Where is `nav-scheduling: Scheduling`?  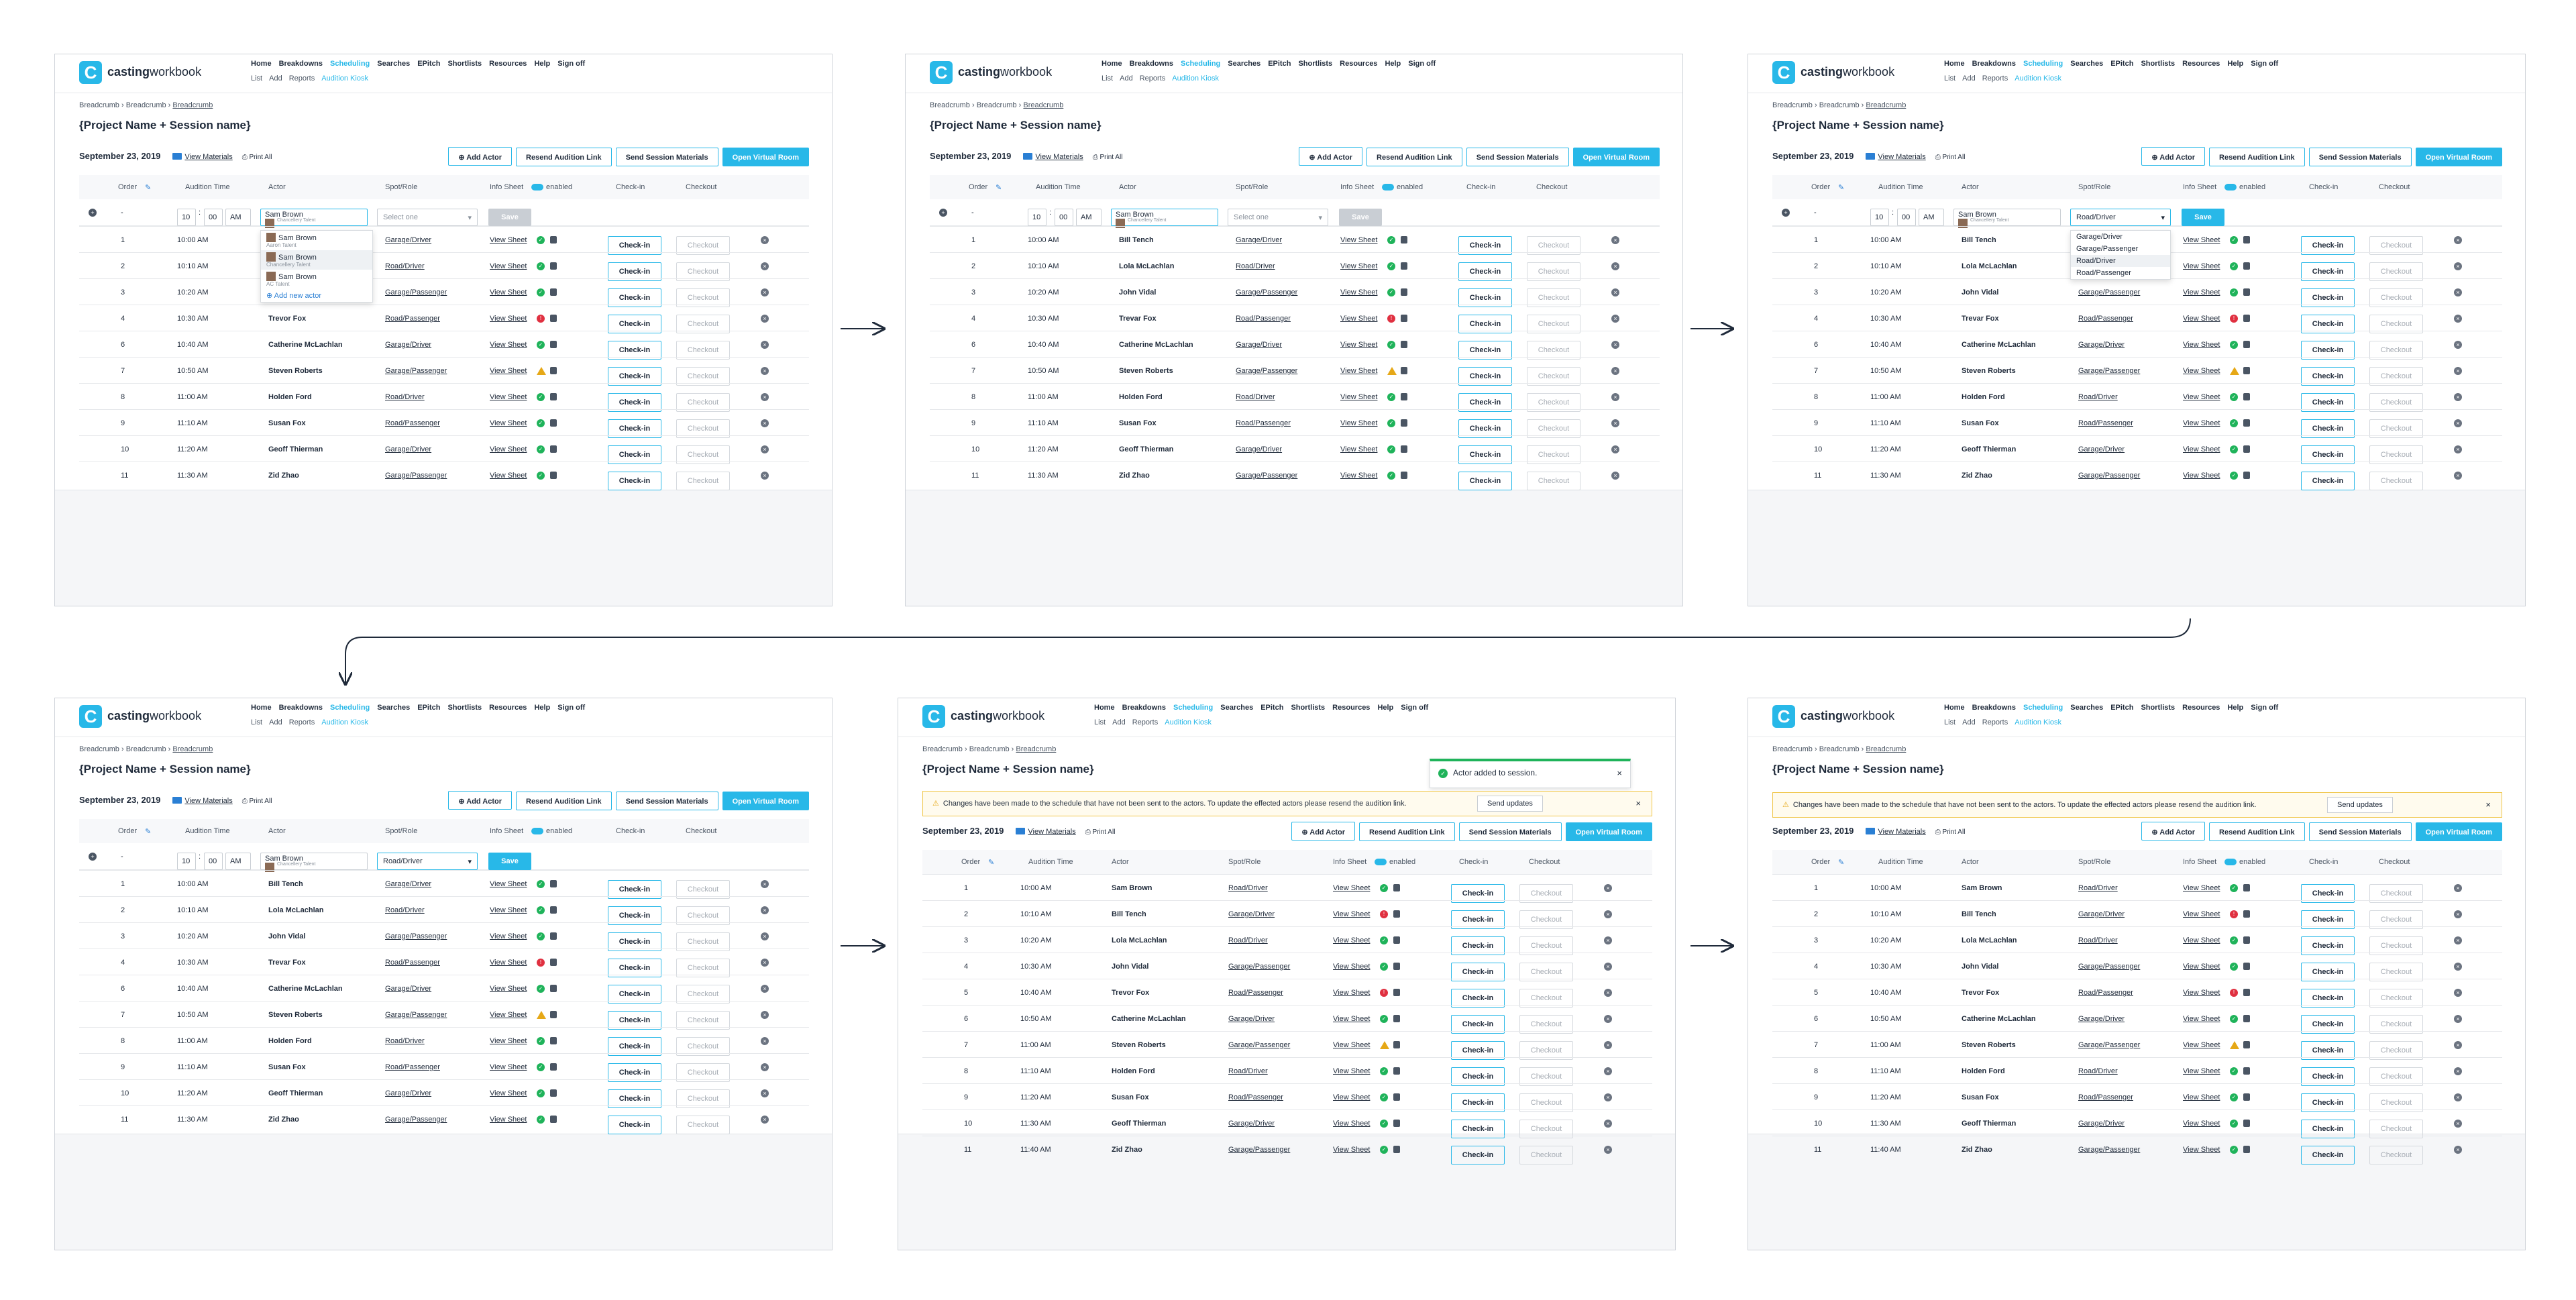
nav-scheduling: Scheduling is located at coordinates (2043, 708).